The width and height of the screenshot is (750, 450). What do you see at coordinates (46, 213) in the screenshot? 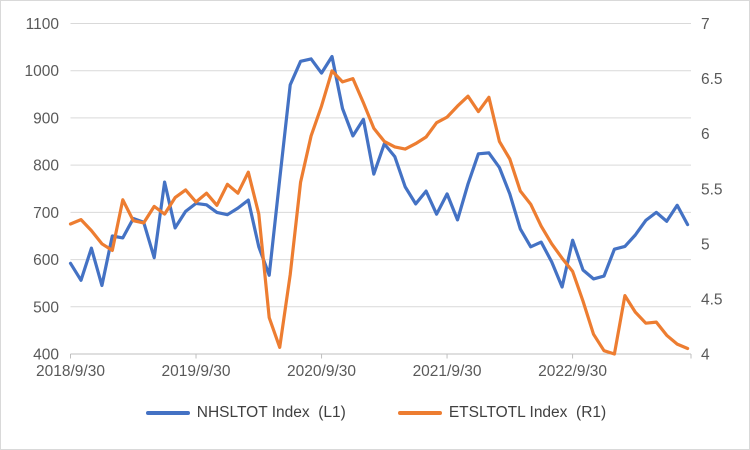
I see `left-axis-tick-label: 700` at bounding box center [46, 213].